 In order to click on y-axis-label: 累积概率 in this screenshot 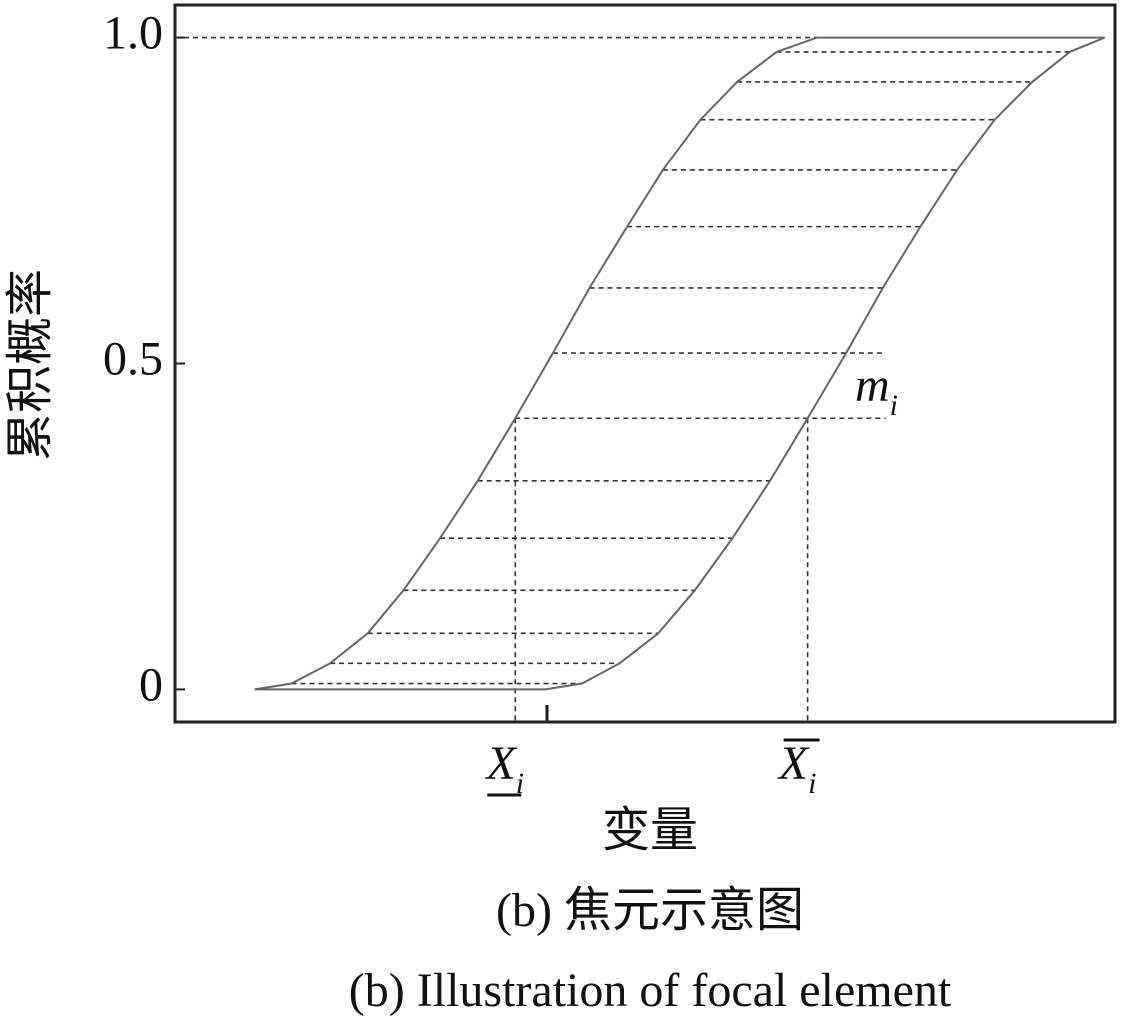, I will do `click(30, 365)`.